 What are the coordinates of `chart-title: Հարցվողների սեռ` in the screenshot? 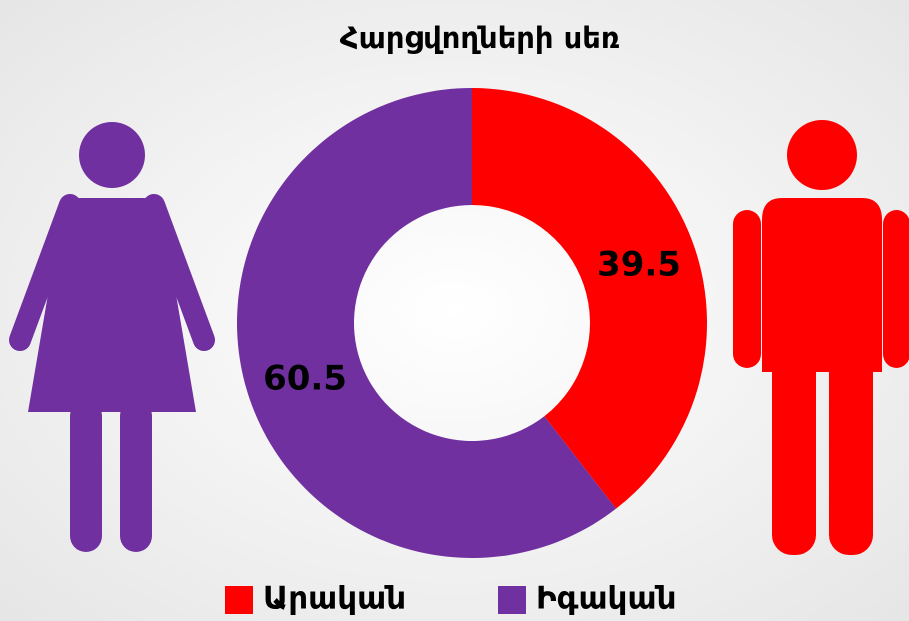 It's located at (480, 38).